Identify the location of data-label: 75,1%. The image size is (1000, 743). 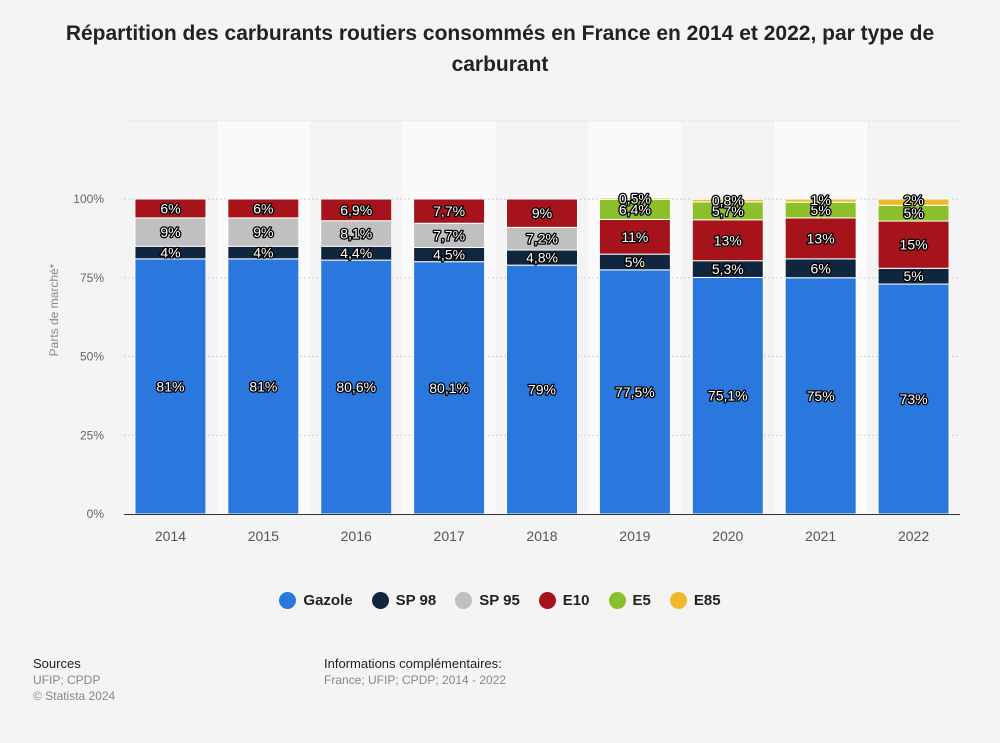
(728, 396).